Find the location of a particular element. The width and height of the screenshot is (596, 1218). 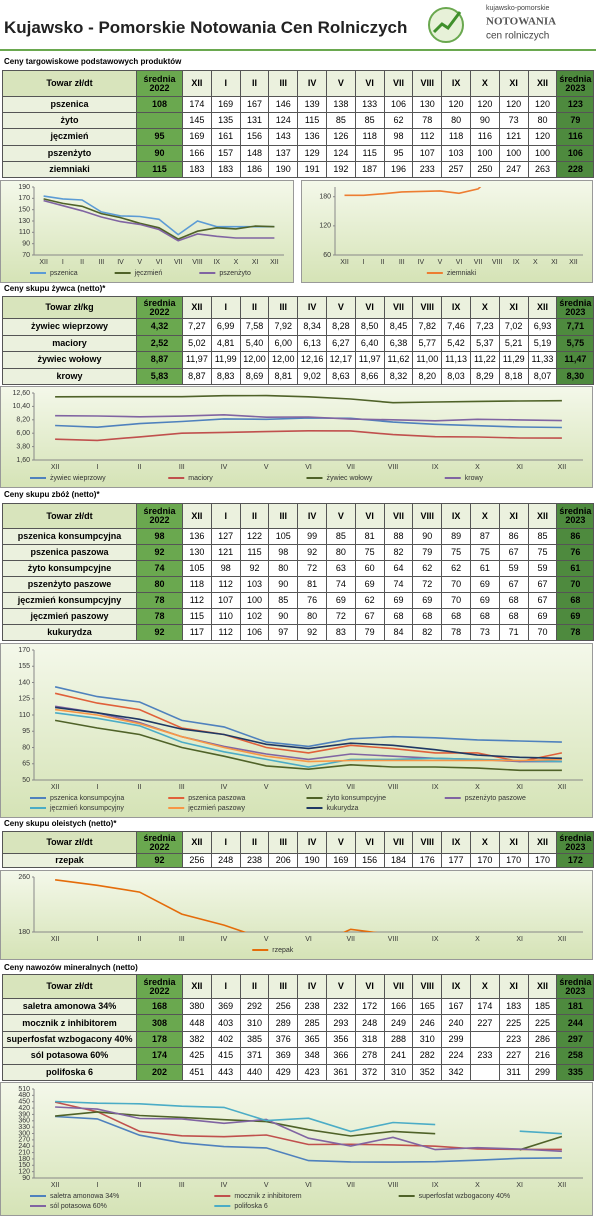

cell: 64 is located at coordinates (398, 568).